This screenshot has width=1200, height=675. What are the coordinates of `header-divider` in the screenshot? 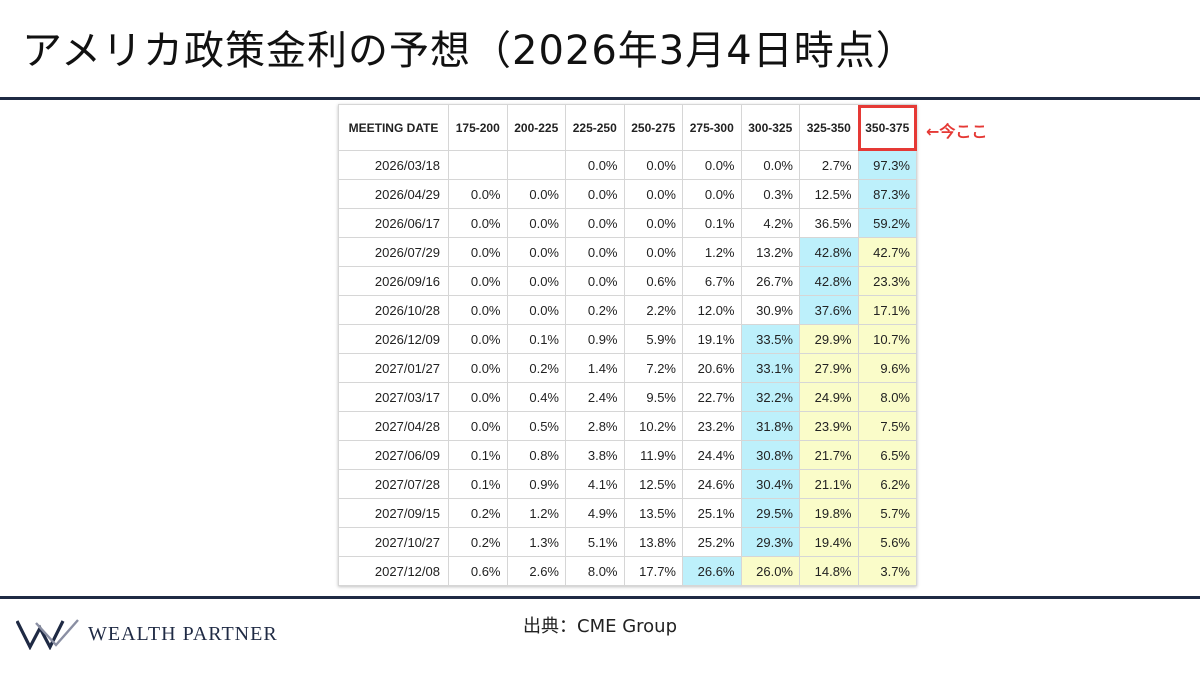 It's located at (600, 98).